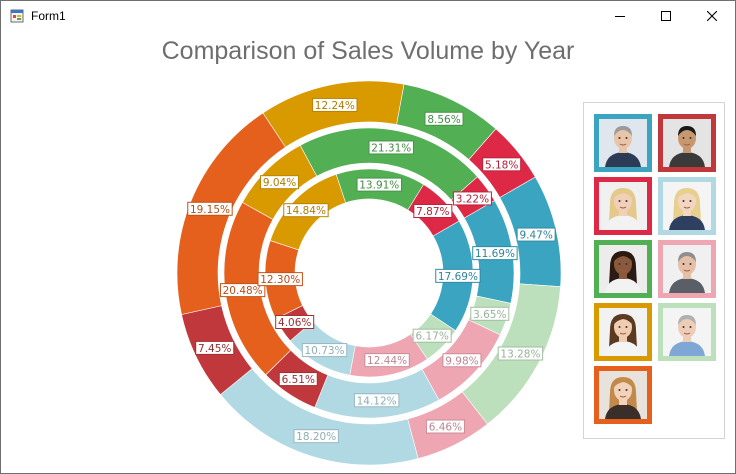  I want to click on inner-ring-label-7: 14.84%, so click(306, 210).